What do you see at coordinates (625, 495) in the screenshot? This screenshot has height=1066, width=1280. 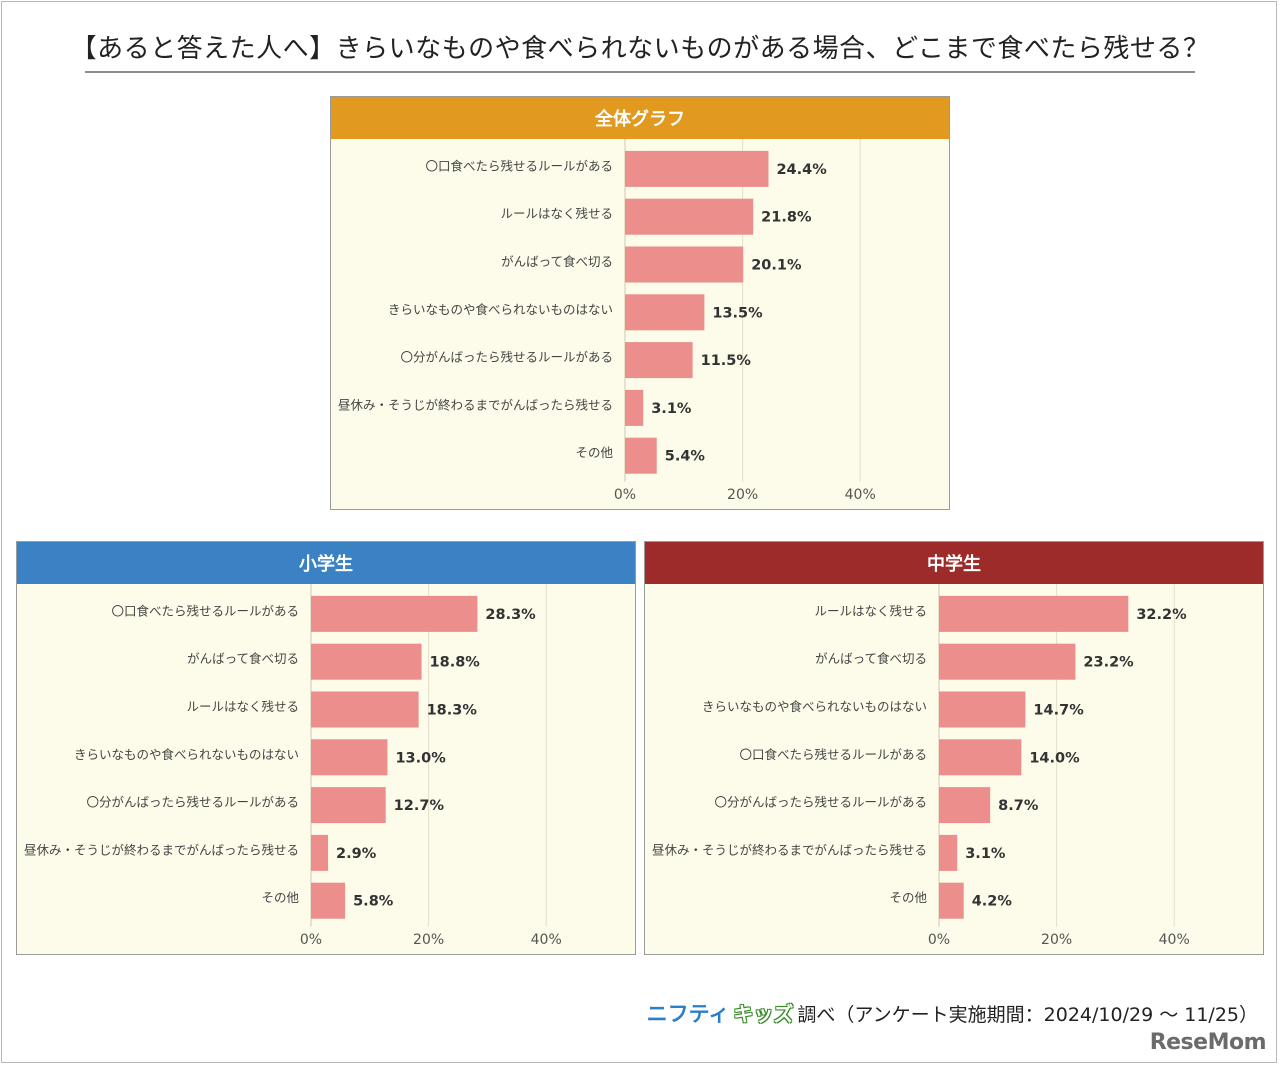 I see `overall-x-tick-label: 0%` at bounding box center [625, 495].